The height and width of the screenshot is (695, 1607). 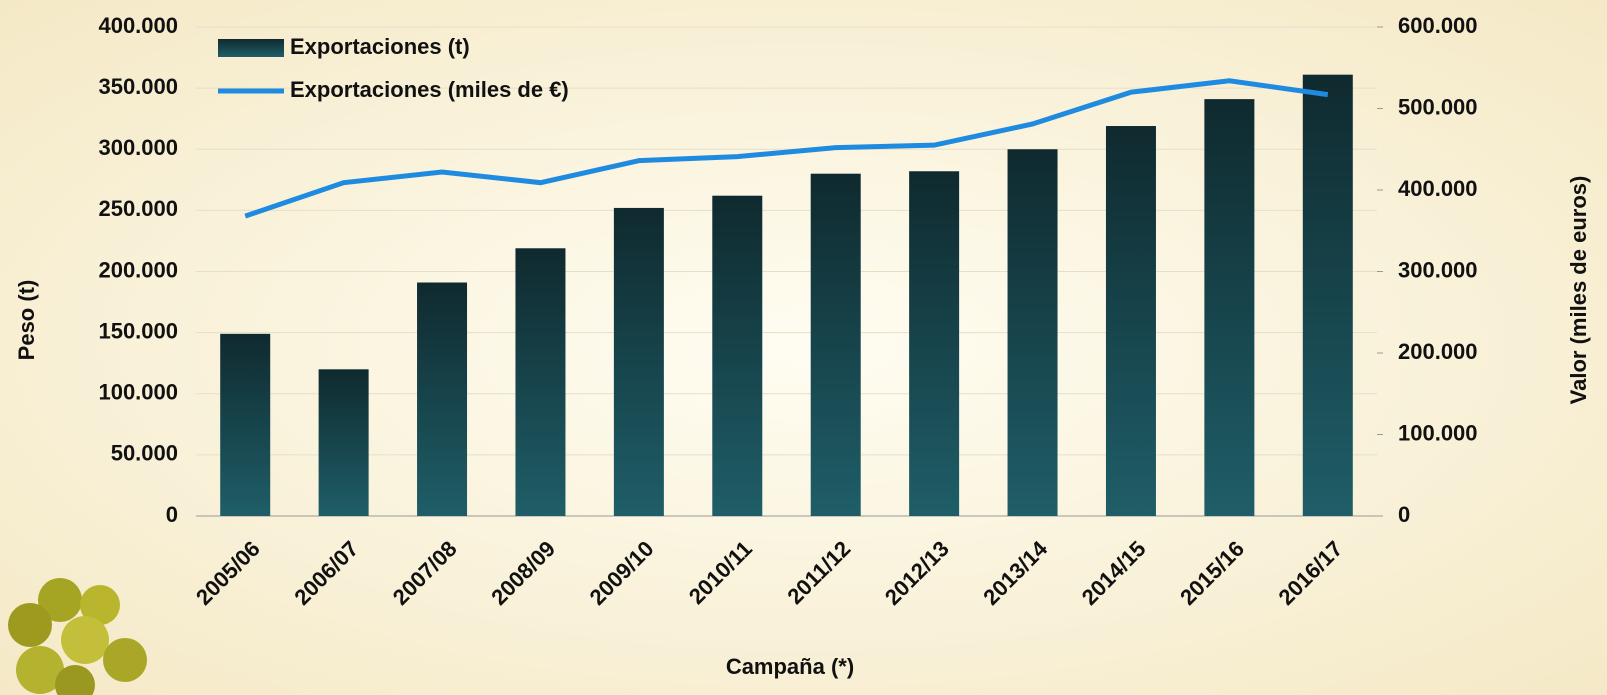 What do you see at coordinates (138, 86) in the screenshot?
I see `y-tick-label: 350.000` at bounding box center [138, 86].